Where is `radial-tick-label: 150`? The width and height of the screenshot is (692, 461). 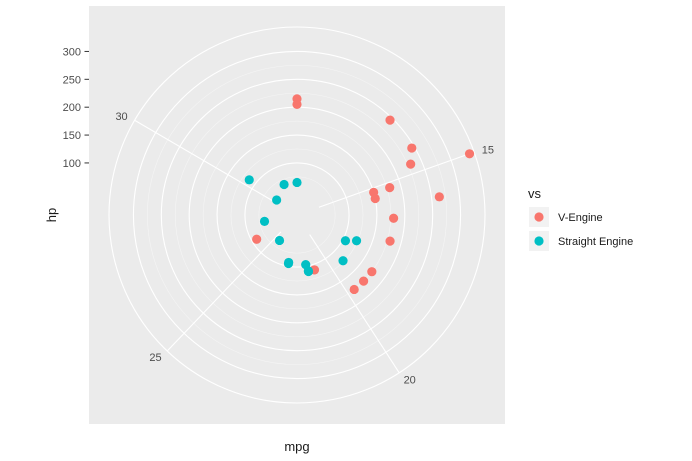 radial-tick-label: 150 is located at coordinates (72, 136).